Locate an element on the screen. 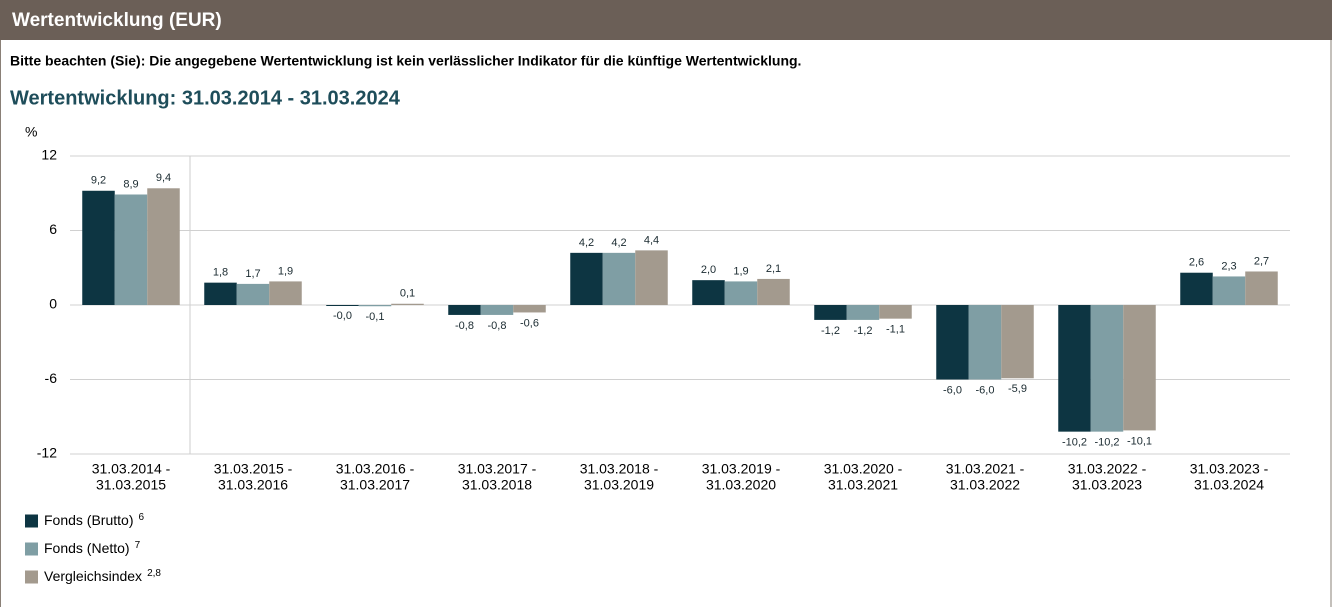 The image size is (1332, 612). legend-footnote: 6 is located at coordinates (141, 517).